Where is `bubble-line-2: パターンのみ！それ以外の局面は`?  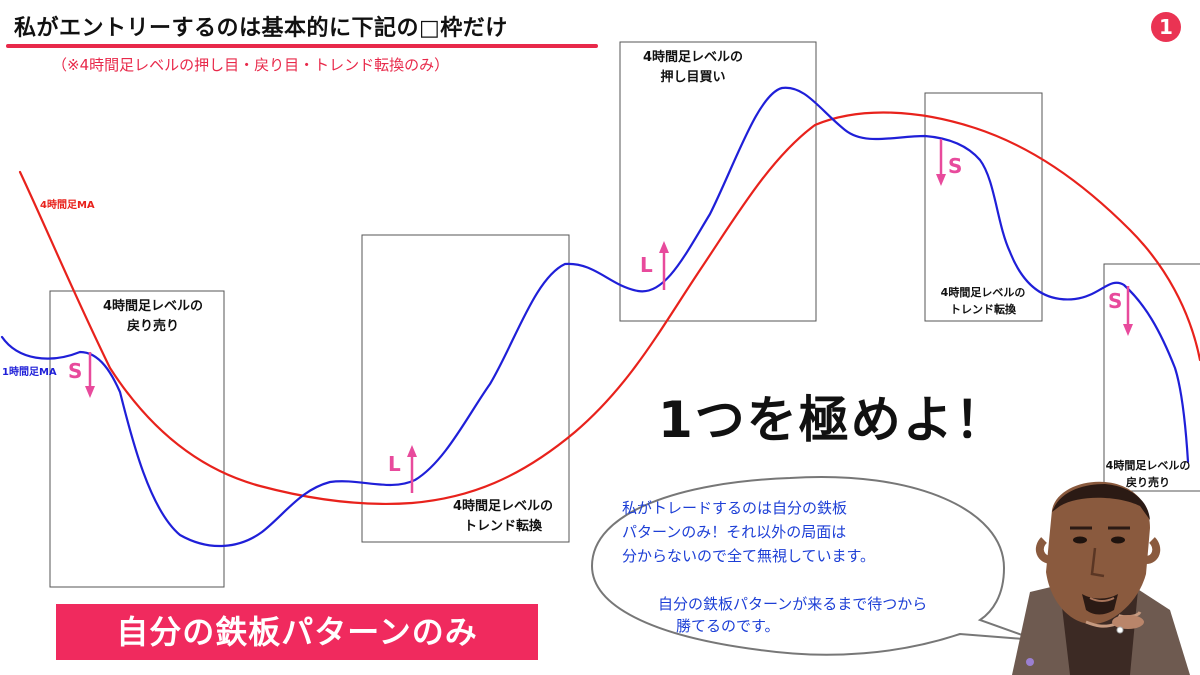 bubble-line-2: パターンのみ！それ以外の局面は is located at coordinates (734, 532).